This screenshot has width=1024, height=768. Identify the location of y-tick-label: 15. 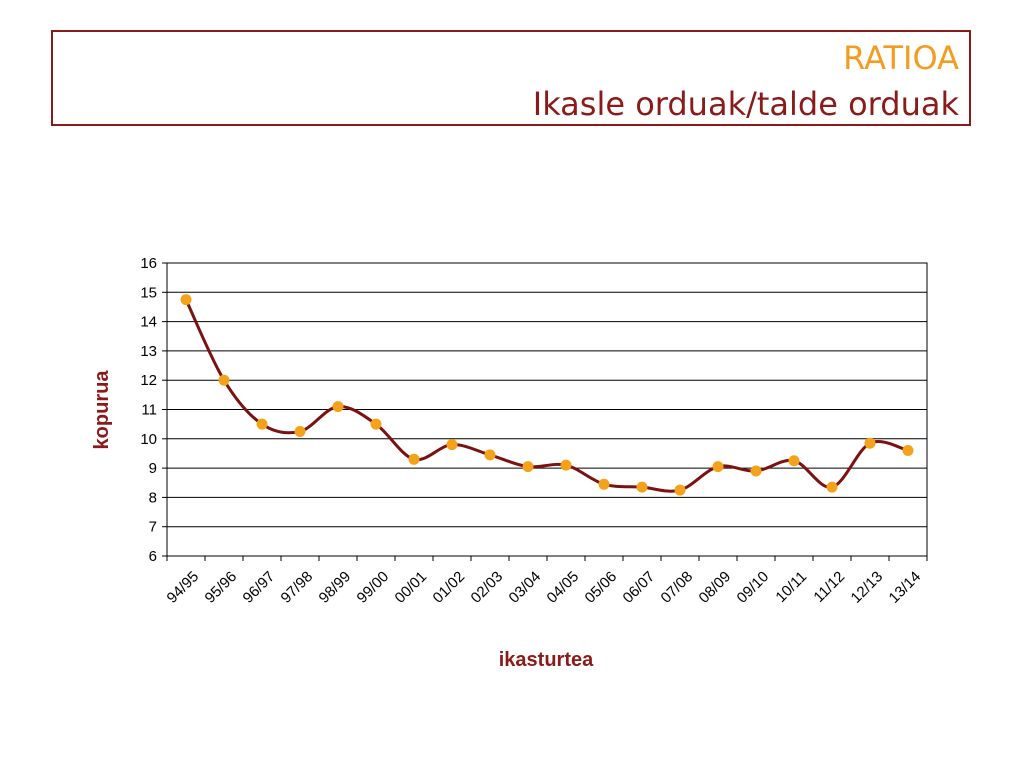
(148, 292).